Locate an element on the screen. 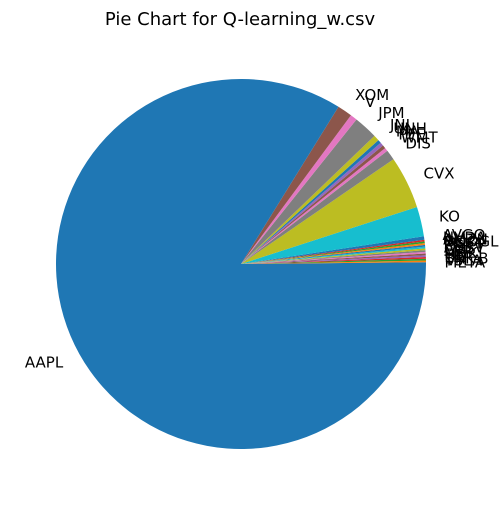  pie-label-unh: UNH is located at coordinates (409, 129).